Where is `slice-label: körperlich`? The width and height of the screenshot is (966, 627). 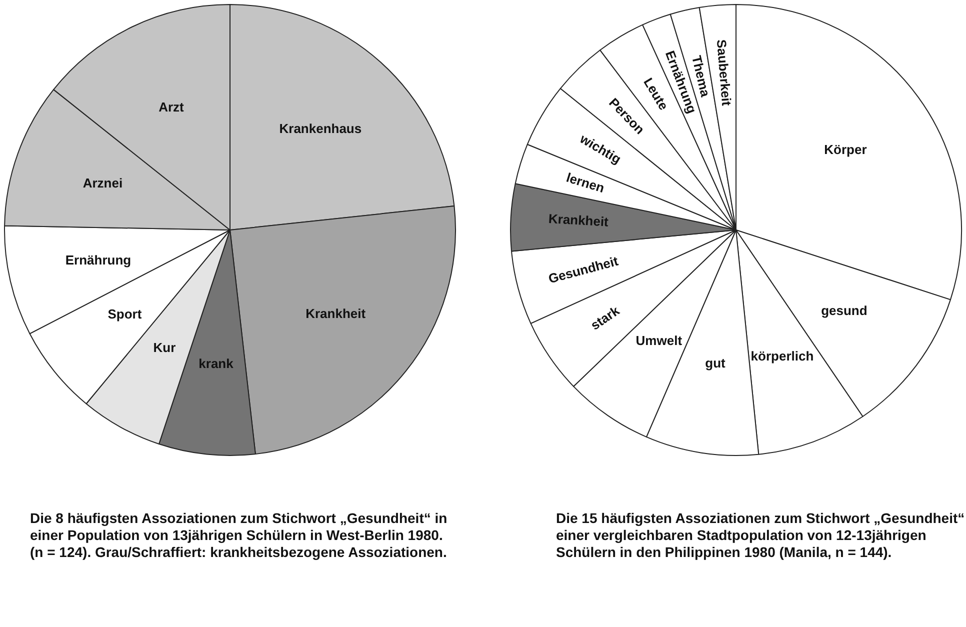 slice-label: körperlich is located at coordinates (782, 356).